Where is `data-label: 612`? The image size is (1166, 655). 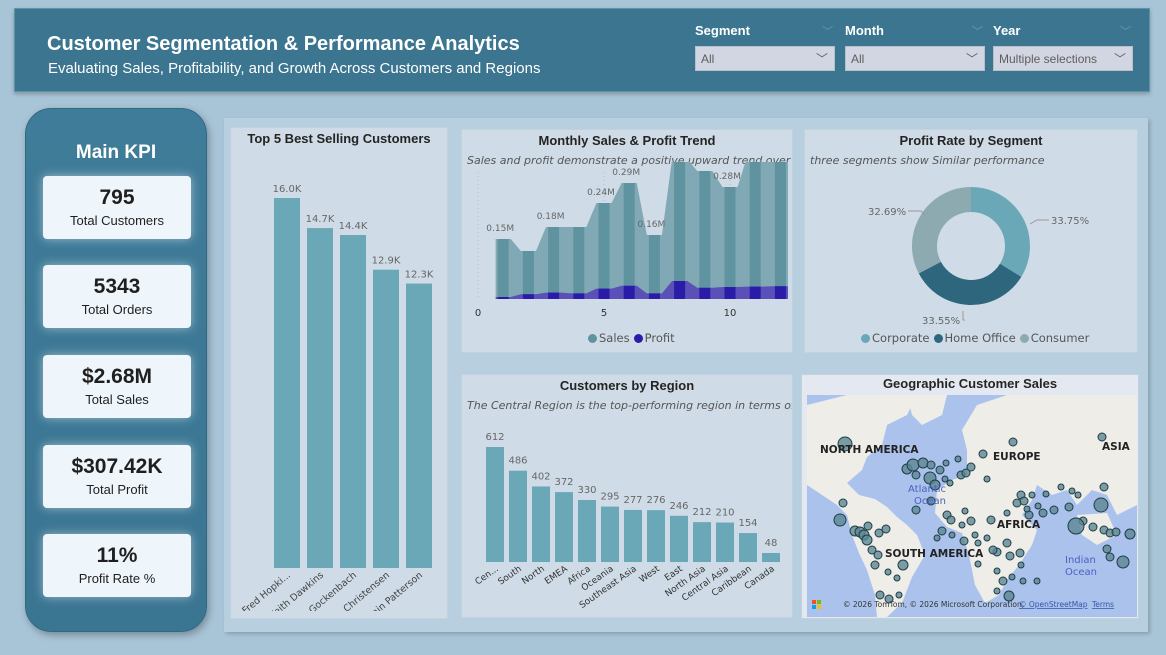
data-label: 612 is located at coordinates (494, 437).